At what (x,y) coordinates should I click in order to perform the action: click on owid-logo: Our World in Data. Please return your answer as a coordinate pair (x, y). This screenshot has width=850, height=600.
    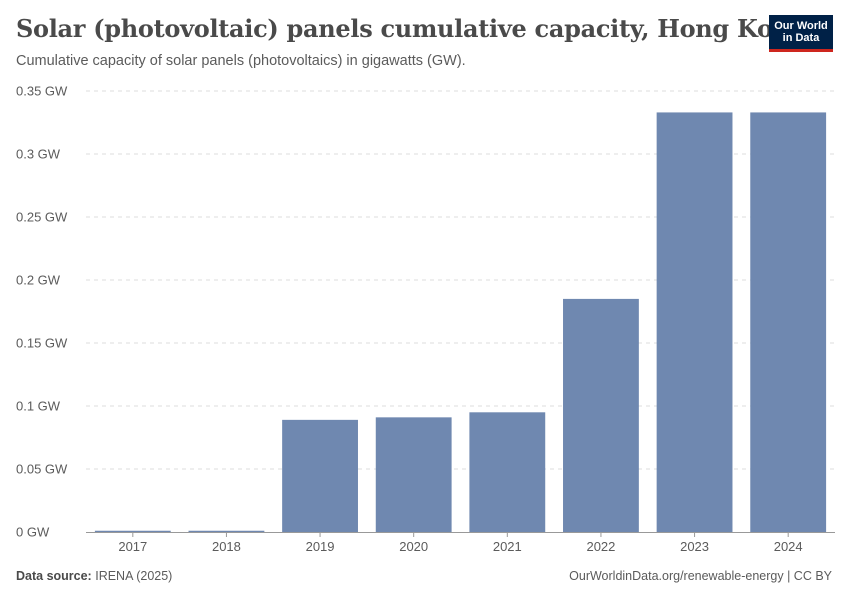
    Looking at the image, I should click on (801, 33).